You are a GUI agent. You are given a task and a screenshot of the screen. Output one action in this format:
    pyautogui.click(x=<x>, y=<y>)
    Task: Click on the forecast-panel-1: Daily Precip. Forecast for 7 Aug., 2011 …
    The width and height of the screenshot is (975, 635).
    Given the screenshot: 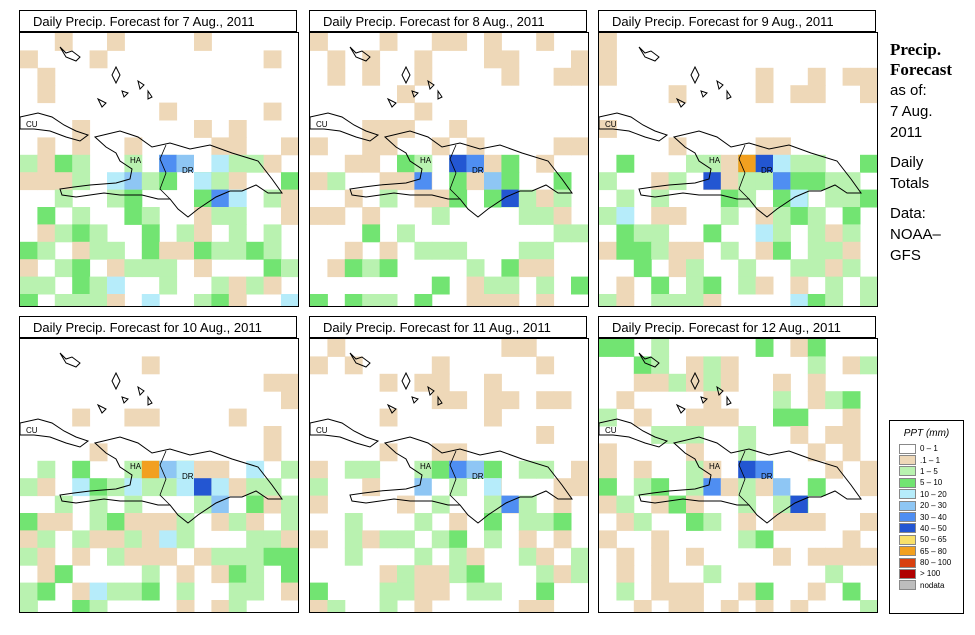 What is the action you would take?
    pyautogui.click(x=159, y=164)
    